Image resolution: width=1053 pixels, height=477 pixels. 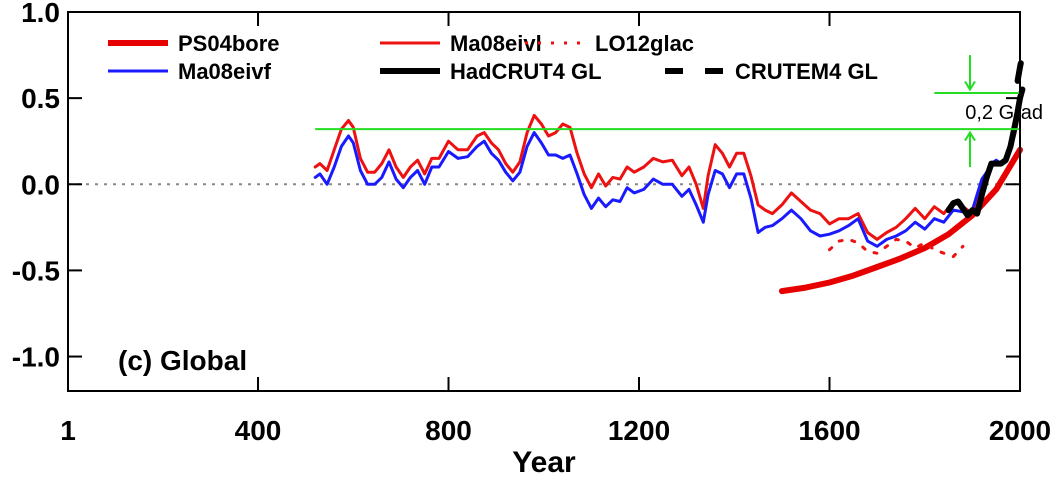 I want to click on y-tick-label: -0.5, so click(x=36, y=270).